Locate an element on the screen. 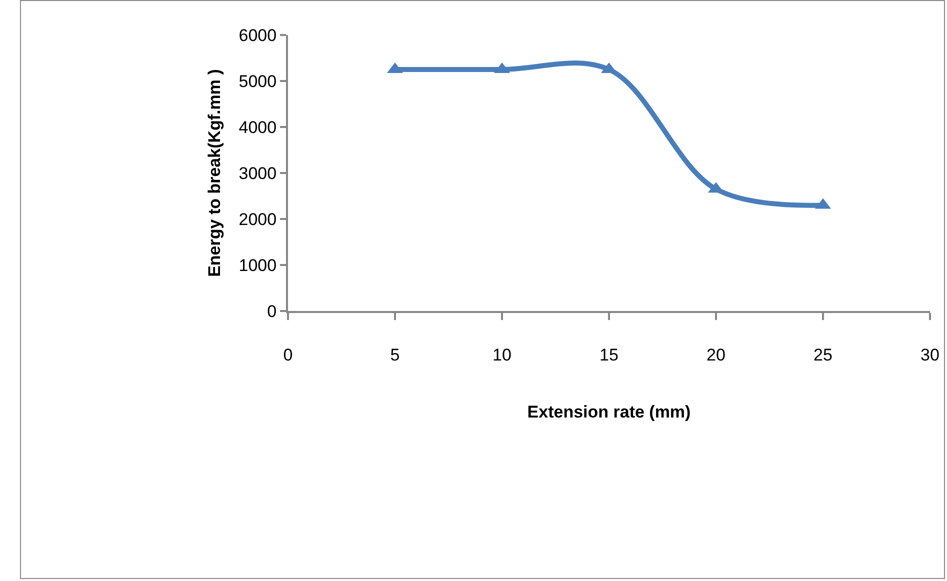  y-tick-label: 0 is located at coordinates (272, 311).